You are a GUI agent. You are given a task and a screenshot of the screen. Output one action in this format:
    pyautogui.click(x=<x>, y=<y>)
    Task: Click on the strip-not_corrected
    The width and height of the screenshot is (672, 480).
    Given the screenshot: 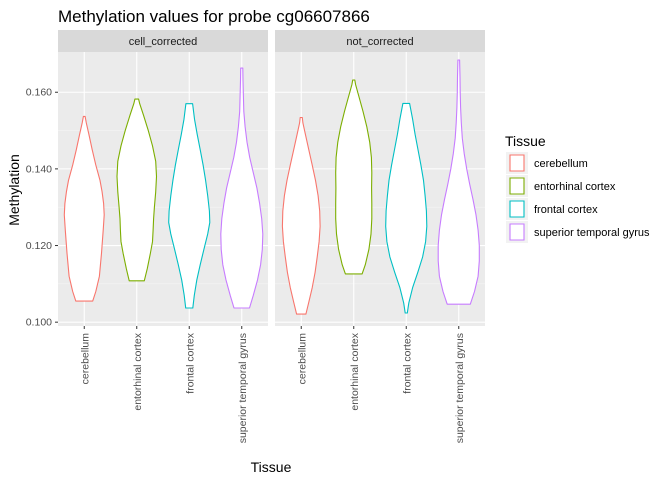 What is the action you would take?
    pyautogui.click(x=380, y=41)
    